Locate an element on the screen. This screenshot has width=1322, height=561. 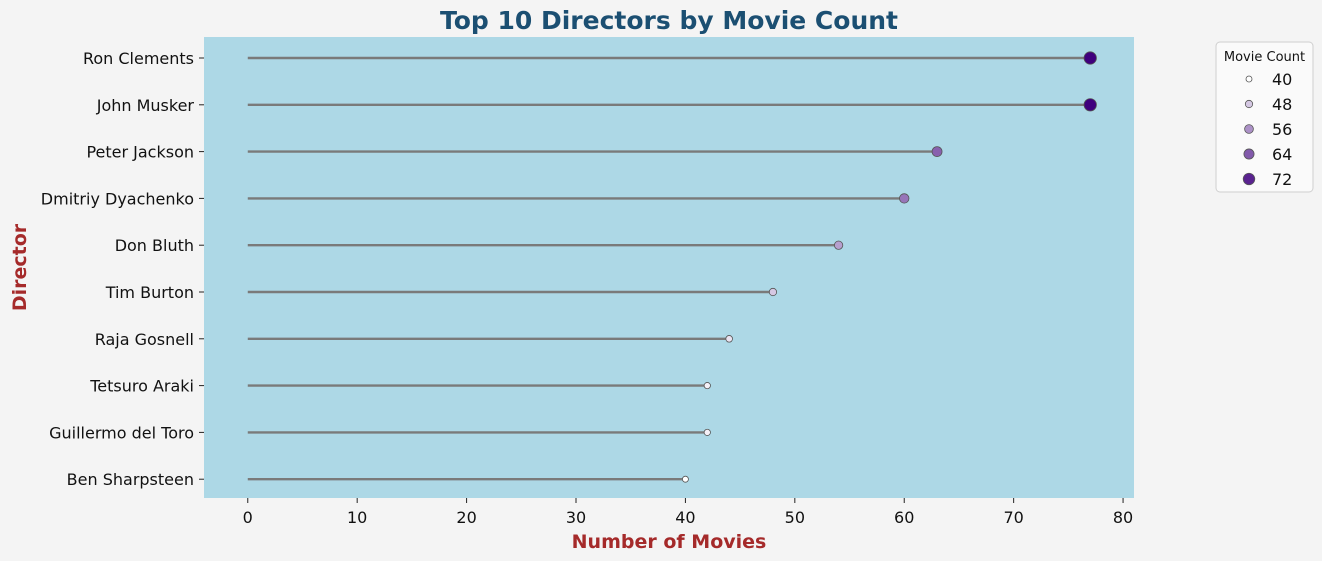
legend-box is located at coordinates (1264, 117).